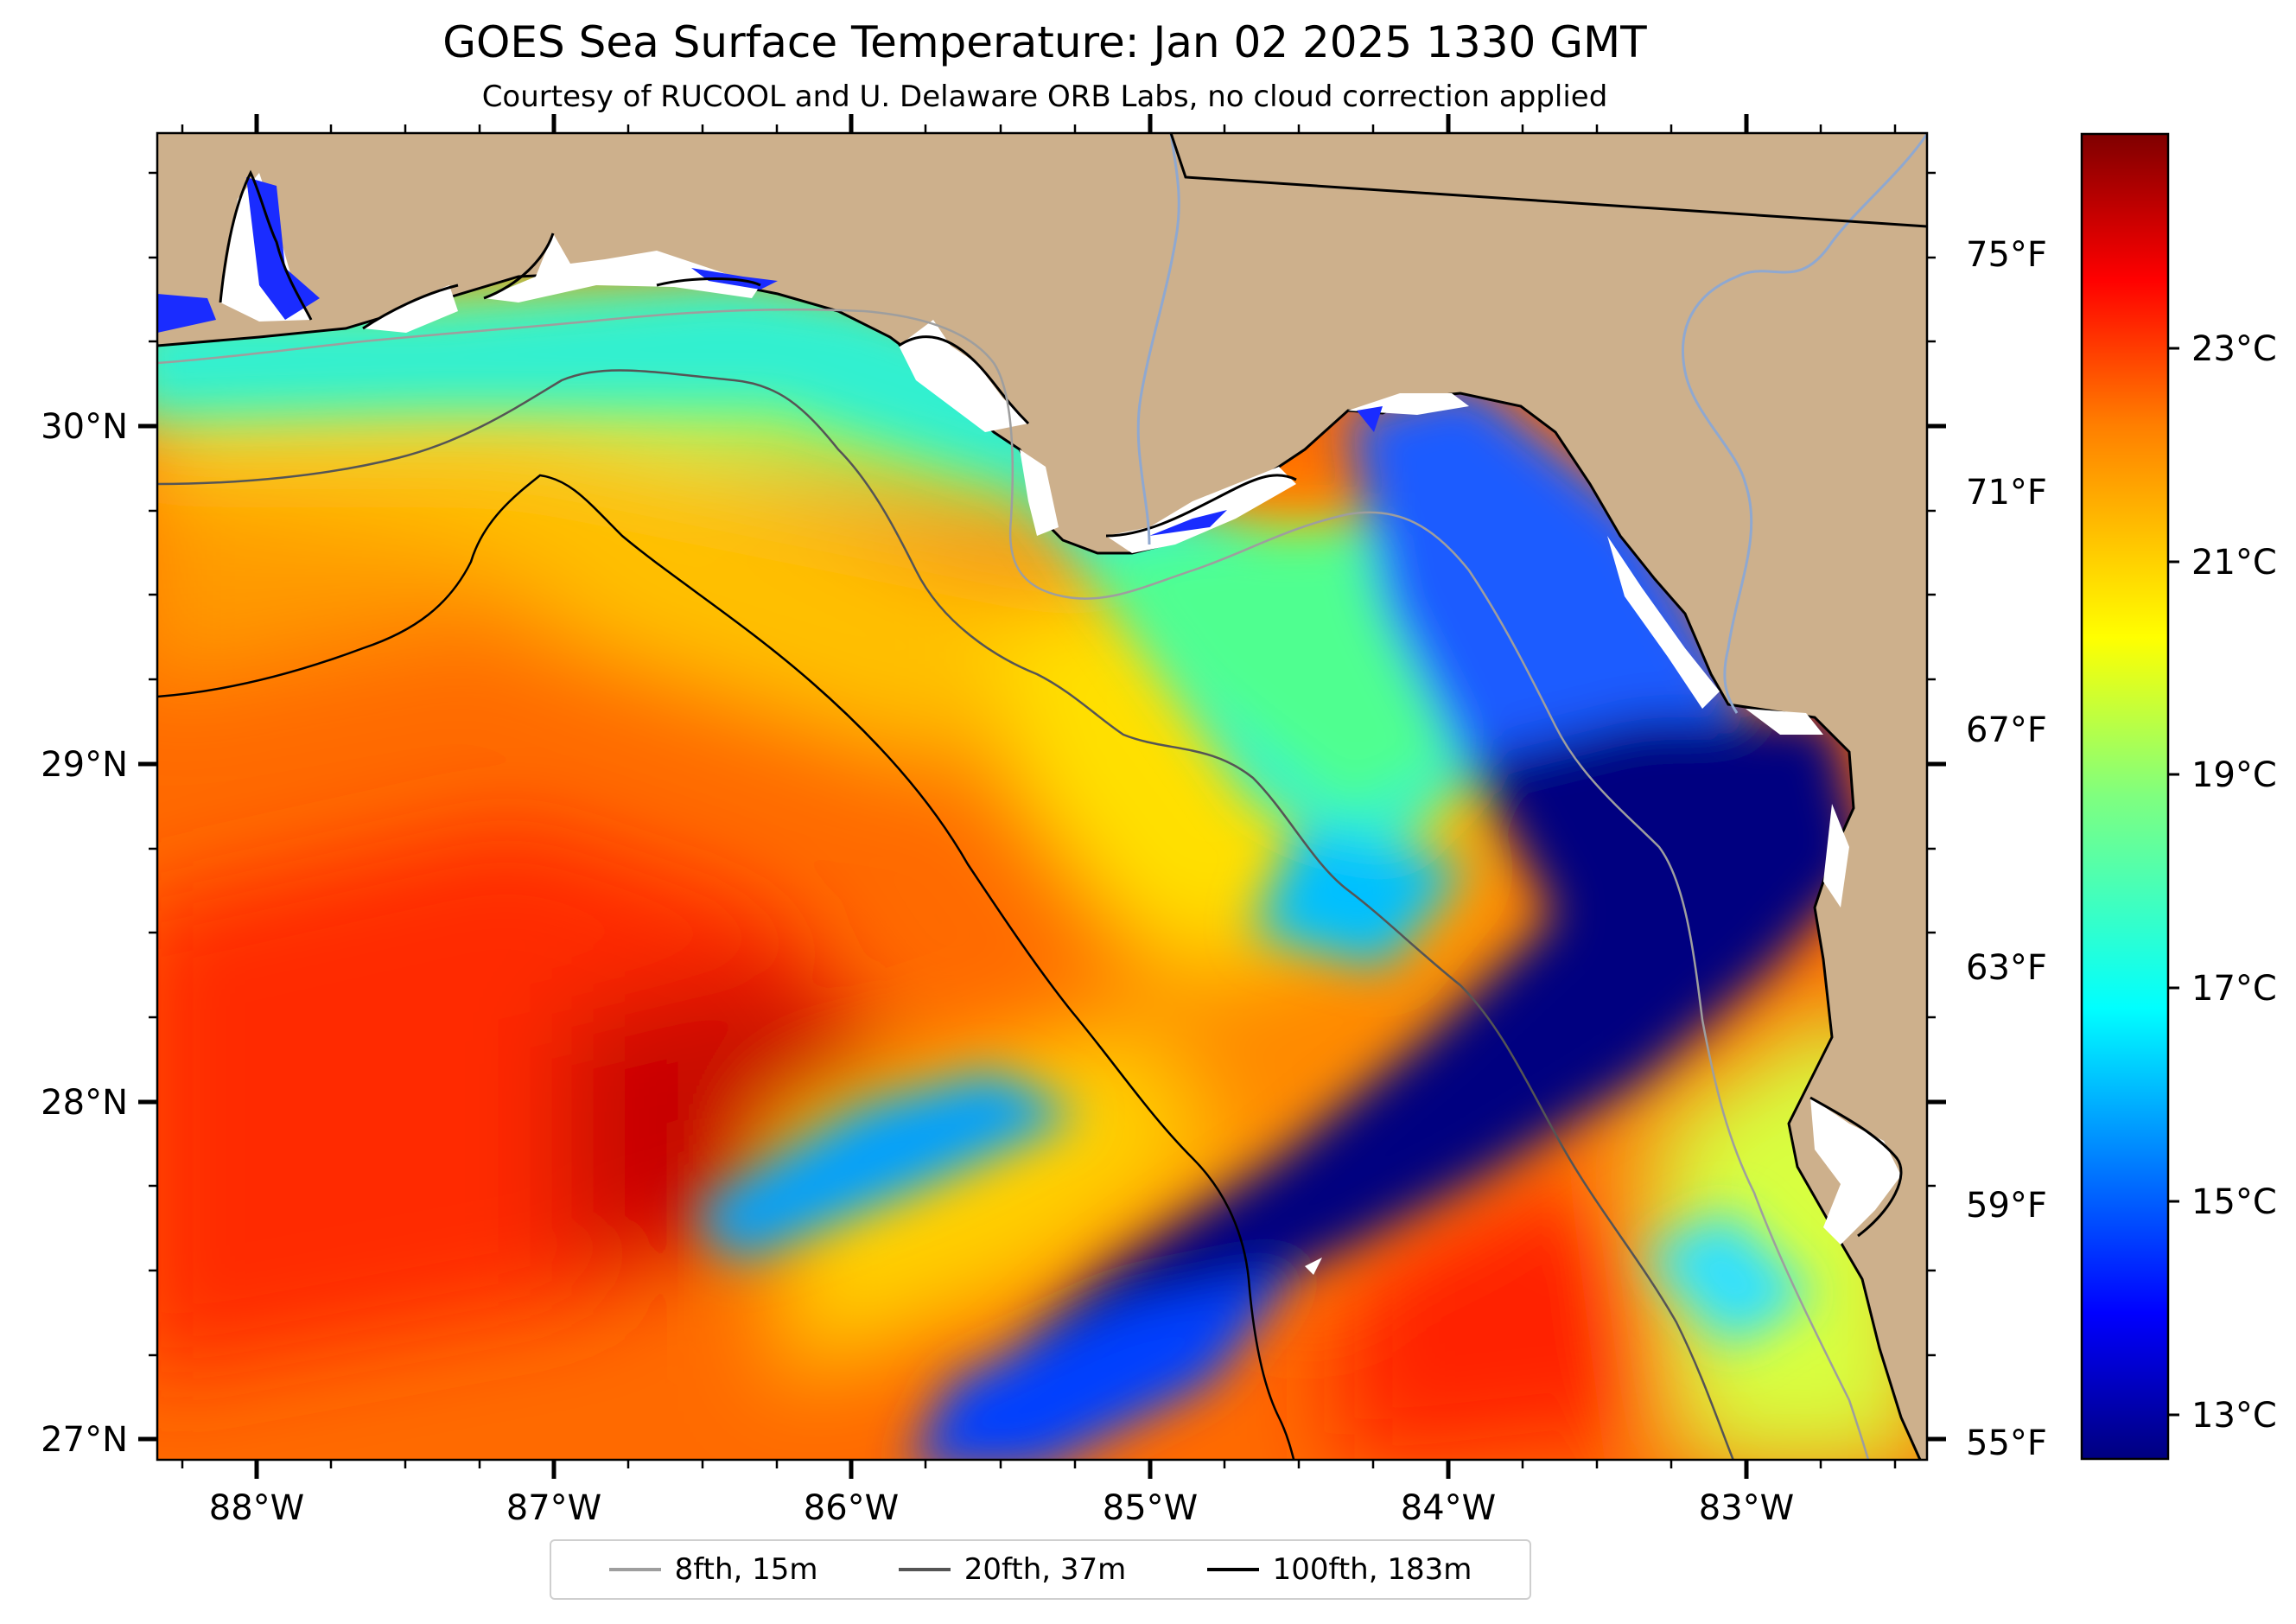  What do you see at coordinates (1372, 1569) in the screenshot?
I see `legend-label: 100fth, 183m` at bounding box center [1372, 1569].